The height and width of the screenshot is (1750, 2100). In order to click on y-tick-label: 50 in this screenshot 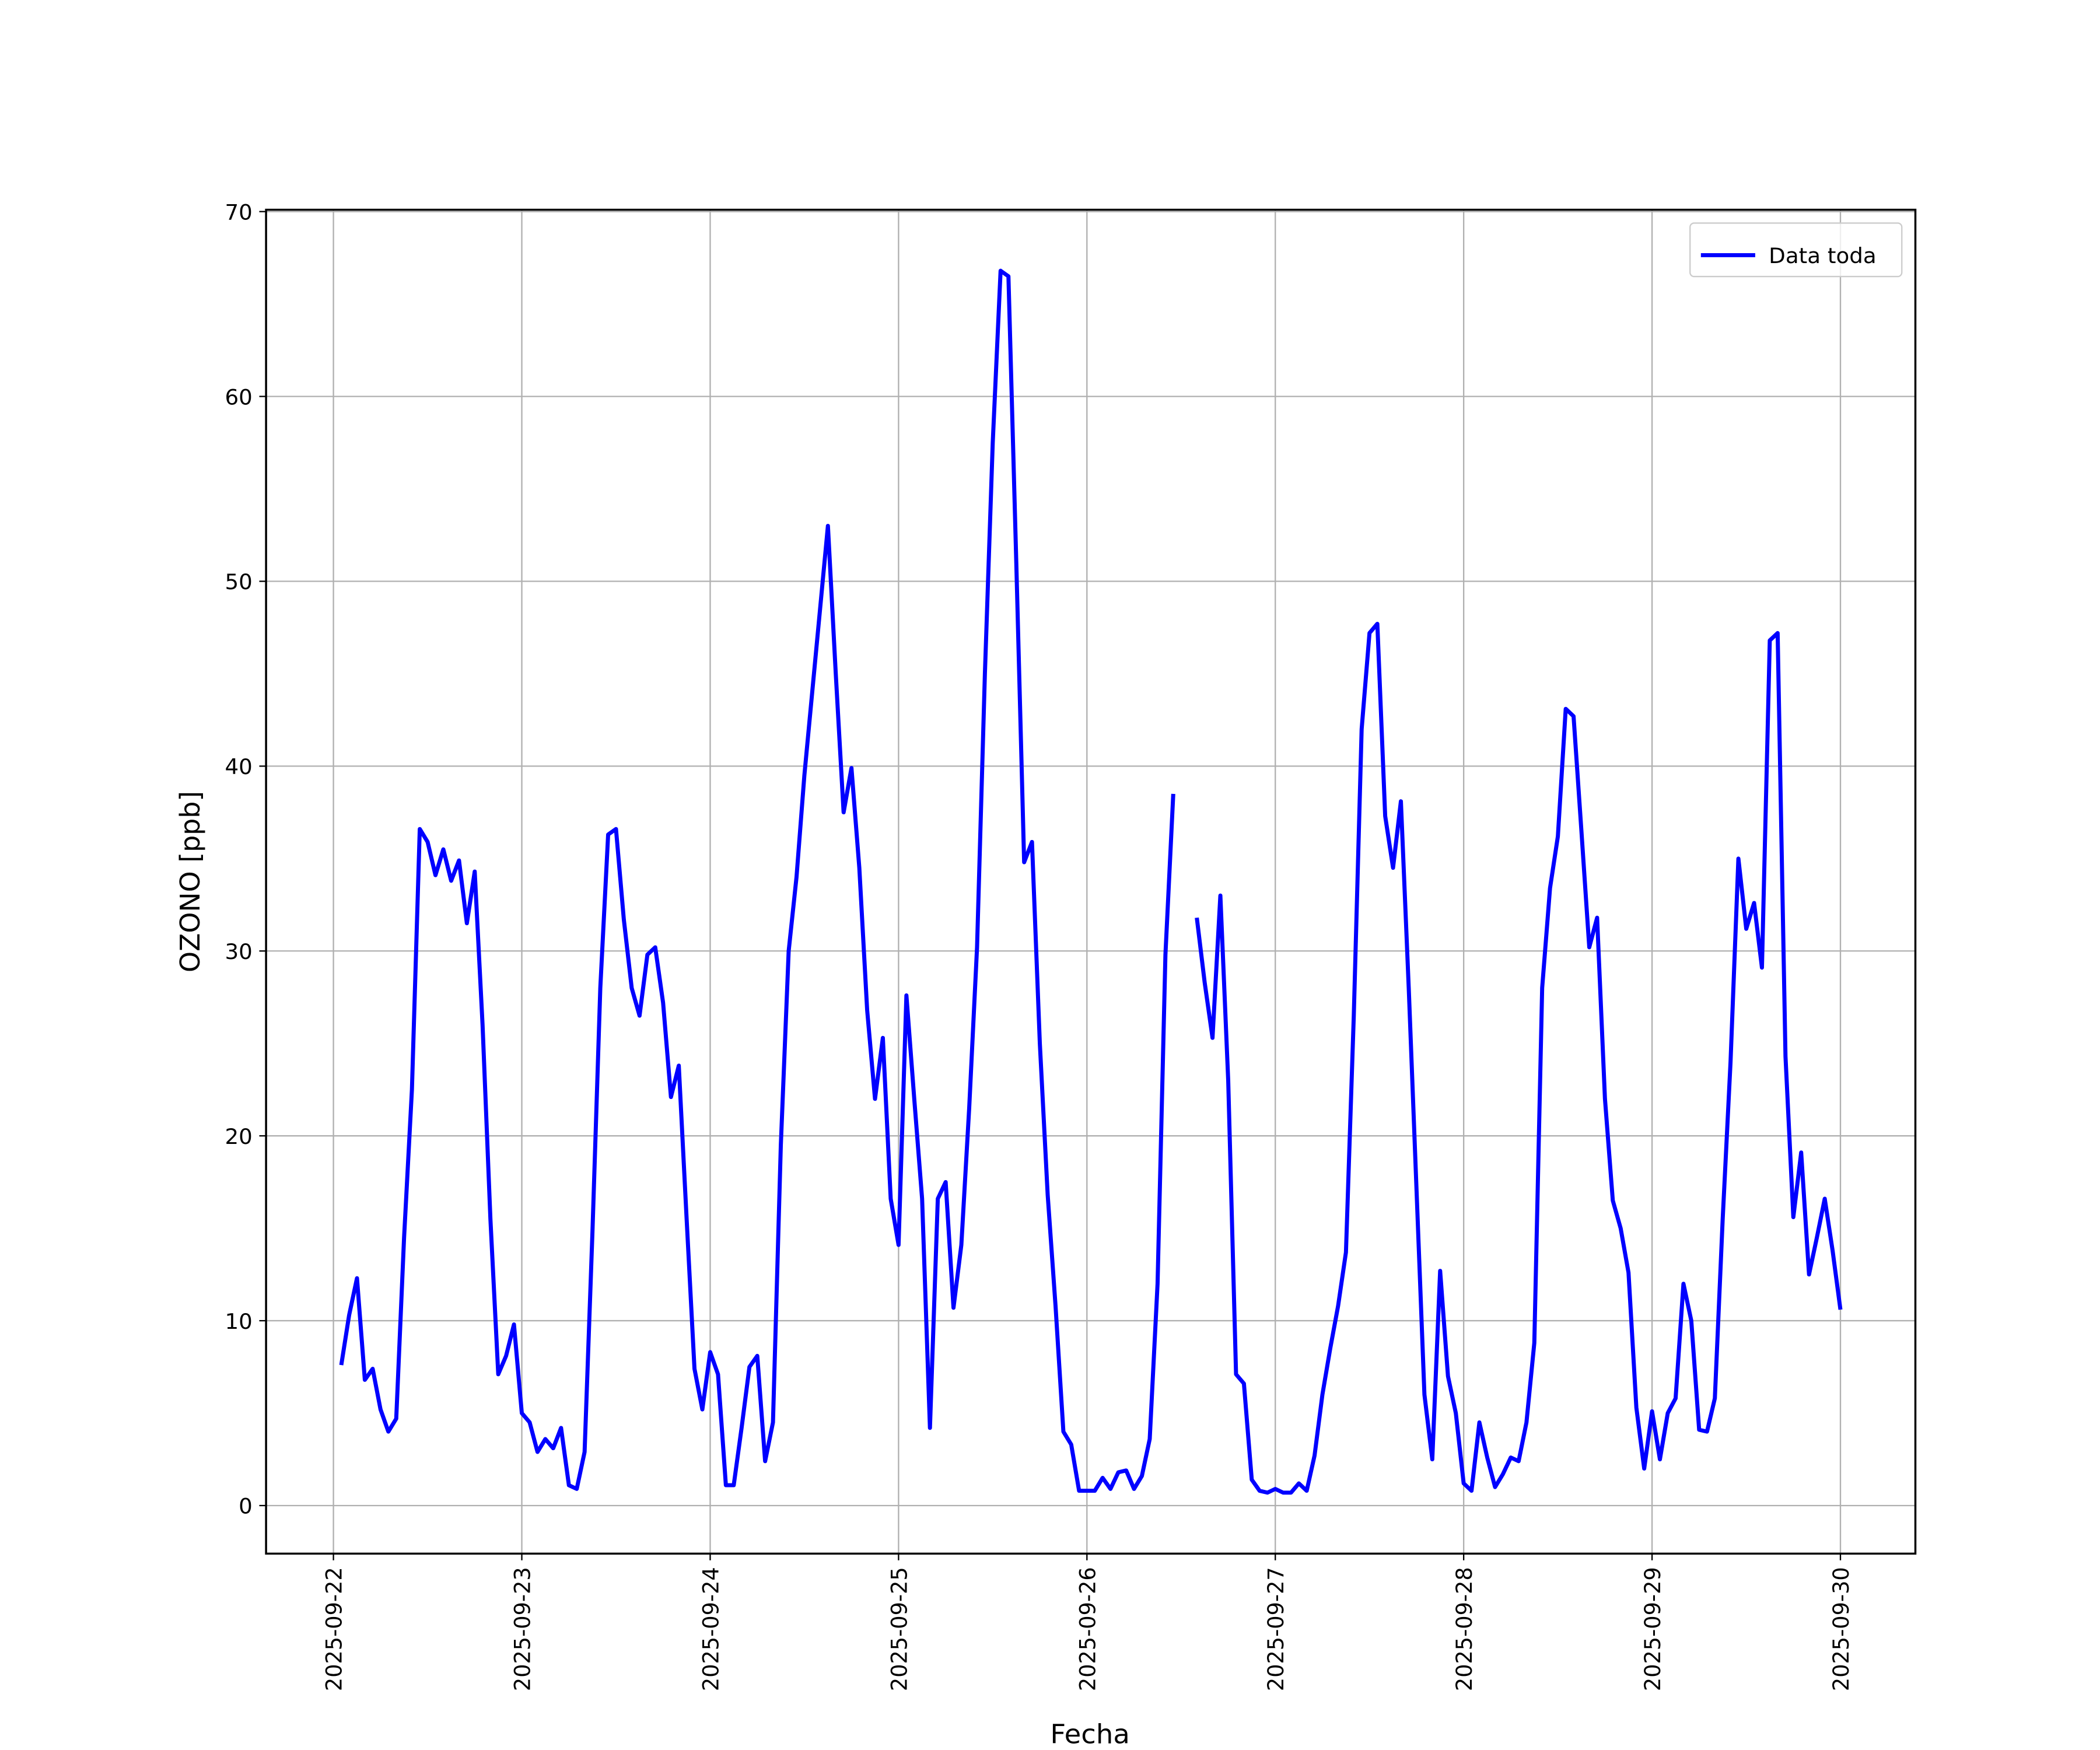, I will do `click(238, 582)`.